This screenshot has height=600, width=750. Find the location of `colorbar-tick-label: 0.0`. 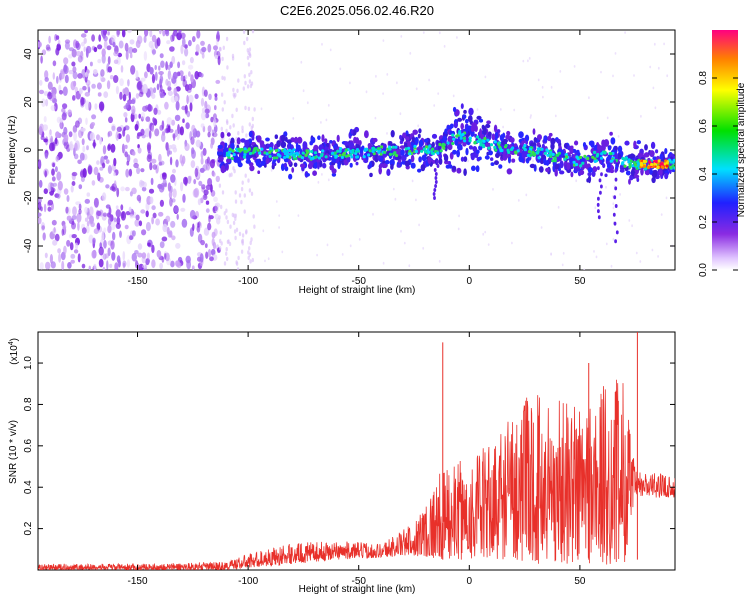

colorbar-tick-label: 0.0 is located at coordinates (703, 270).